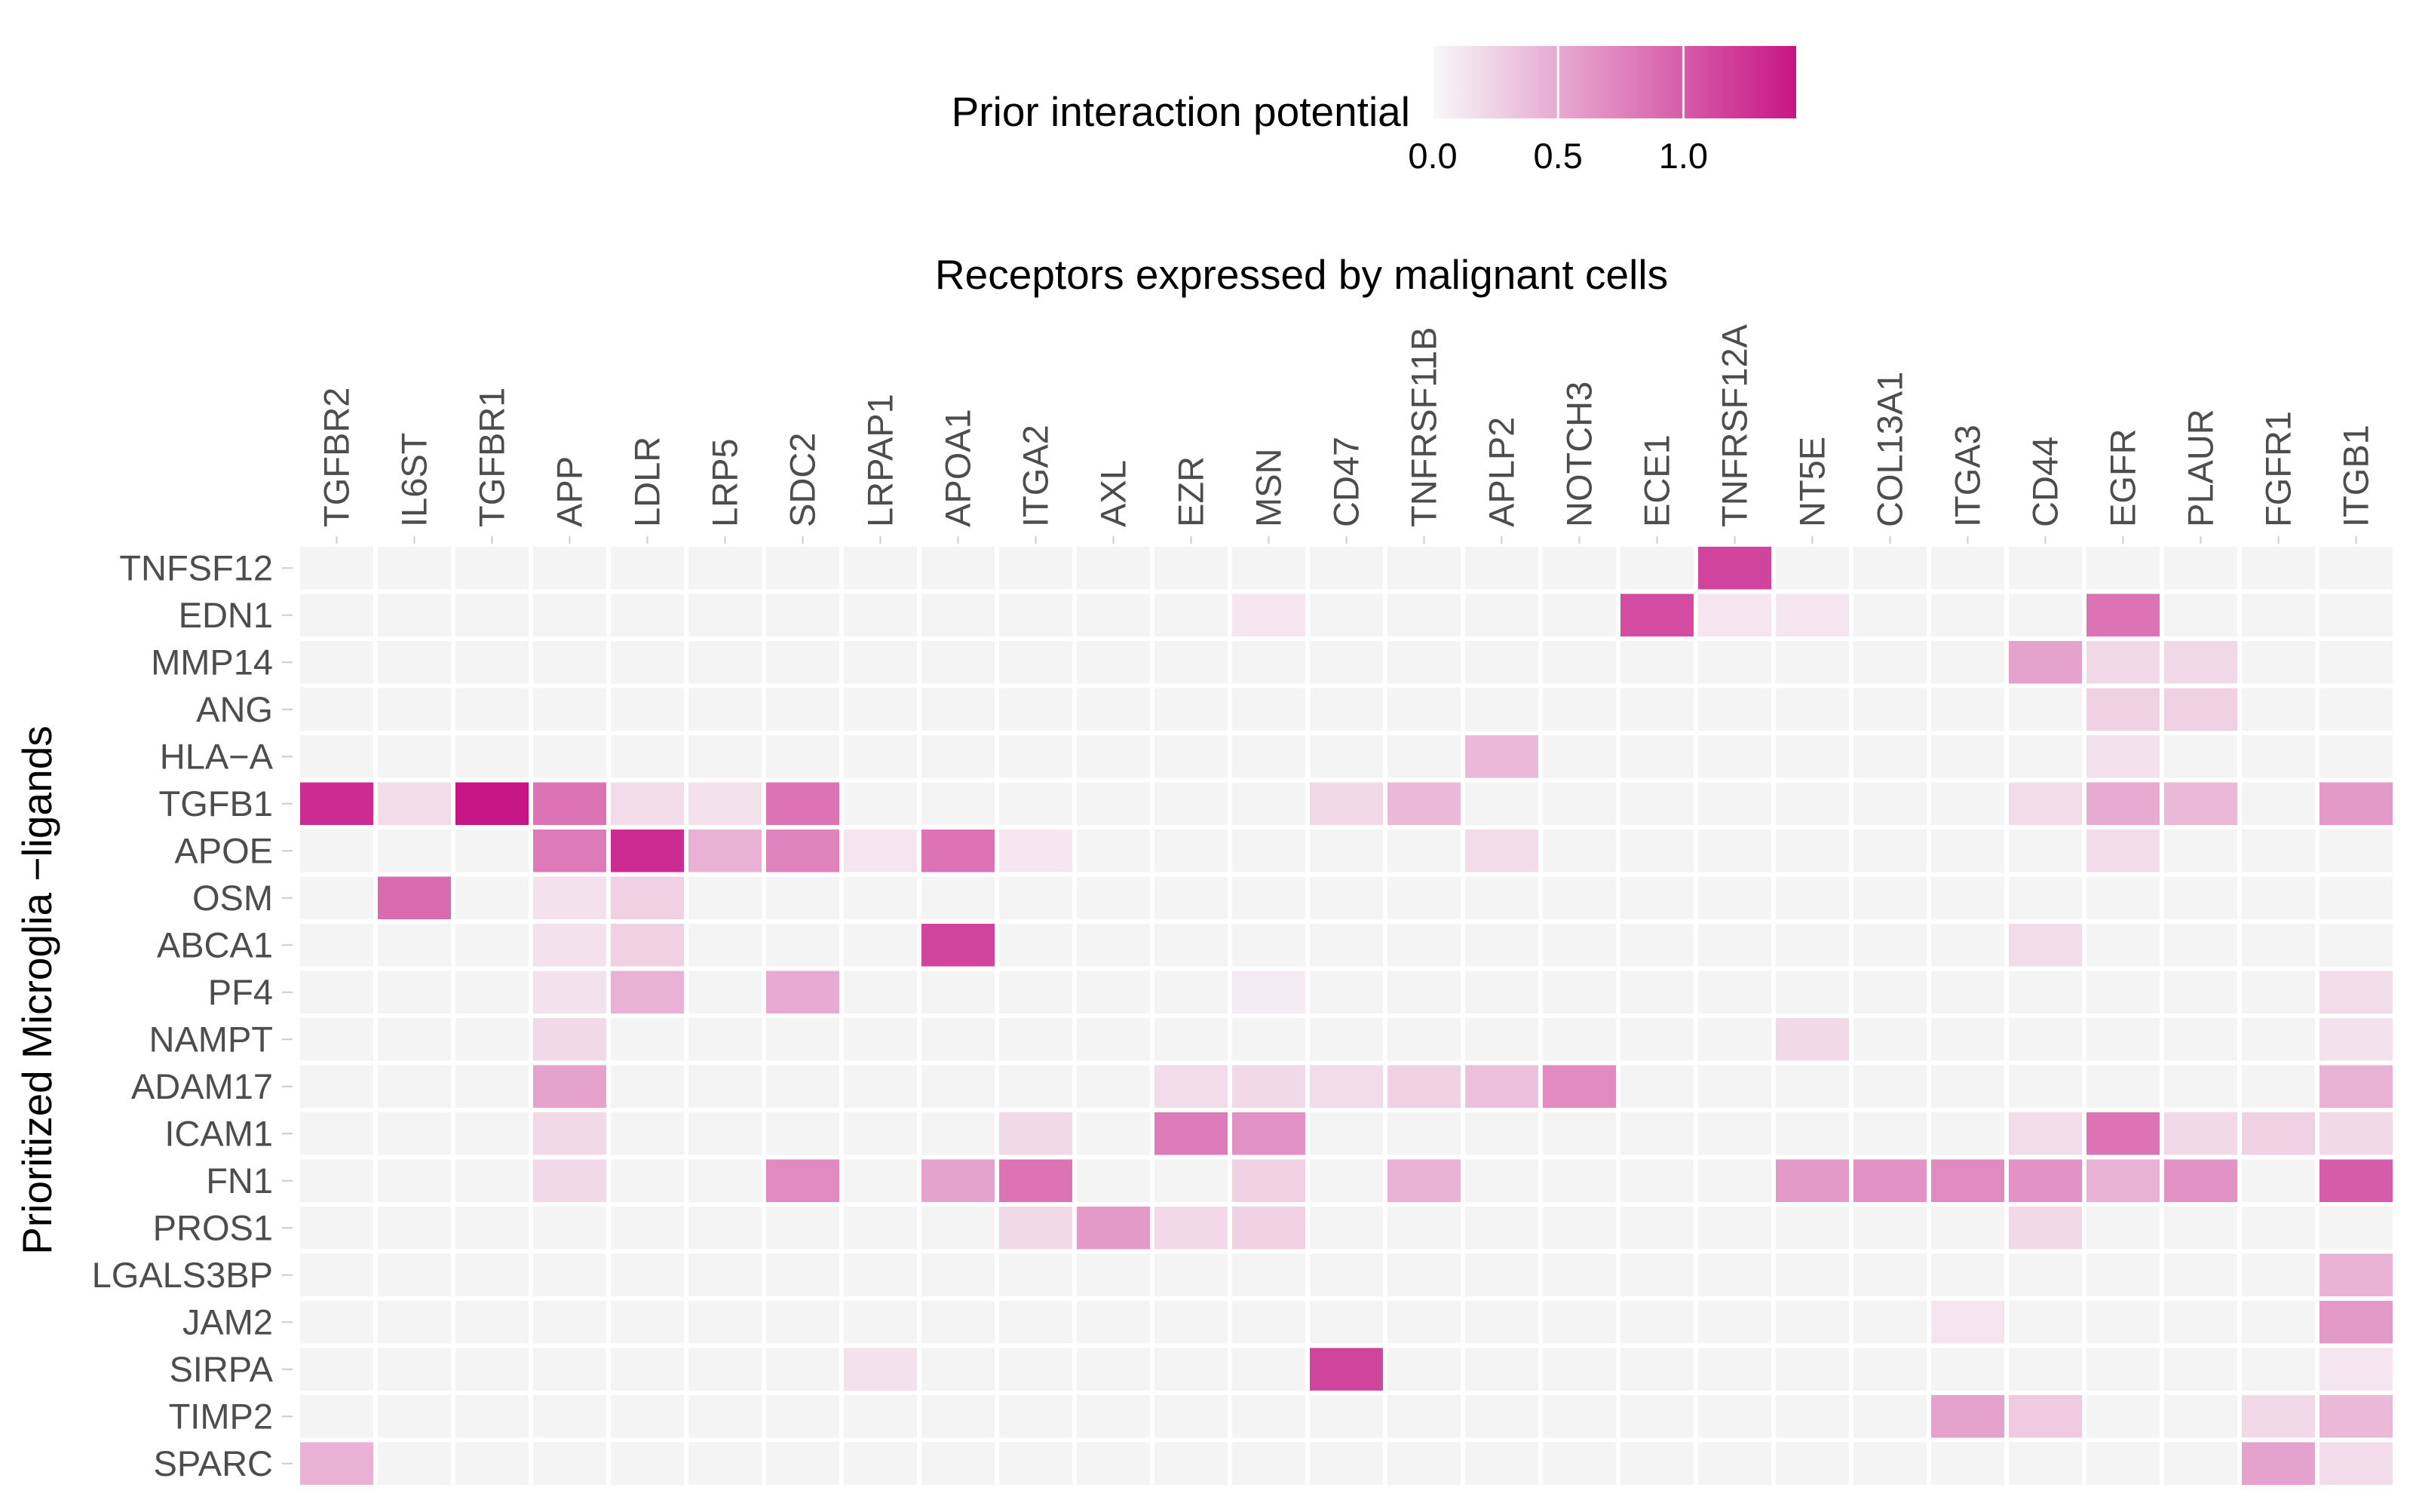 The height and width of the screenshot is (1512, 2413). What do you see at coordinates (2200, 993) in the screenshot?
I see `heatmap-cell-PF4-PLAUR` at bounding box center [2200, 993].